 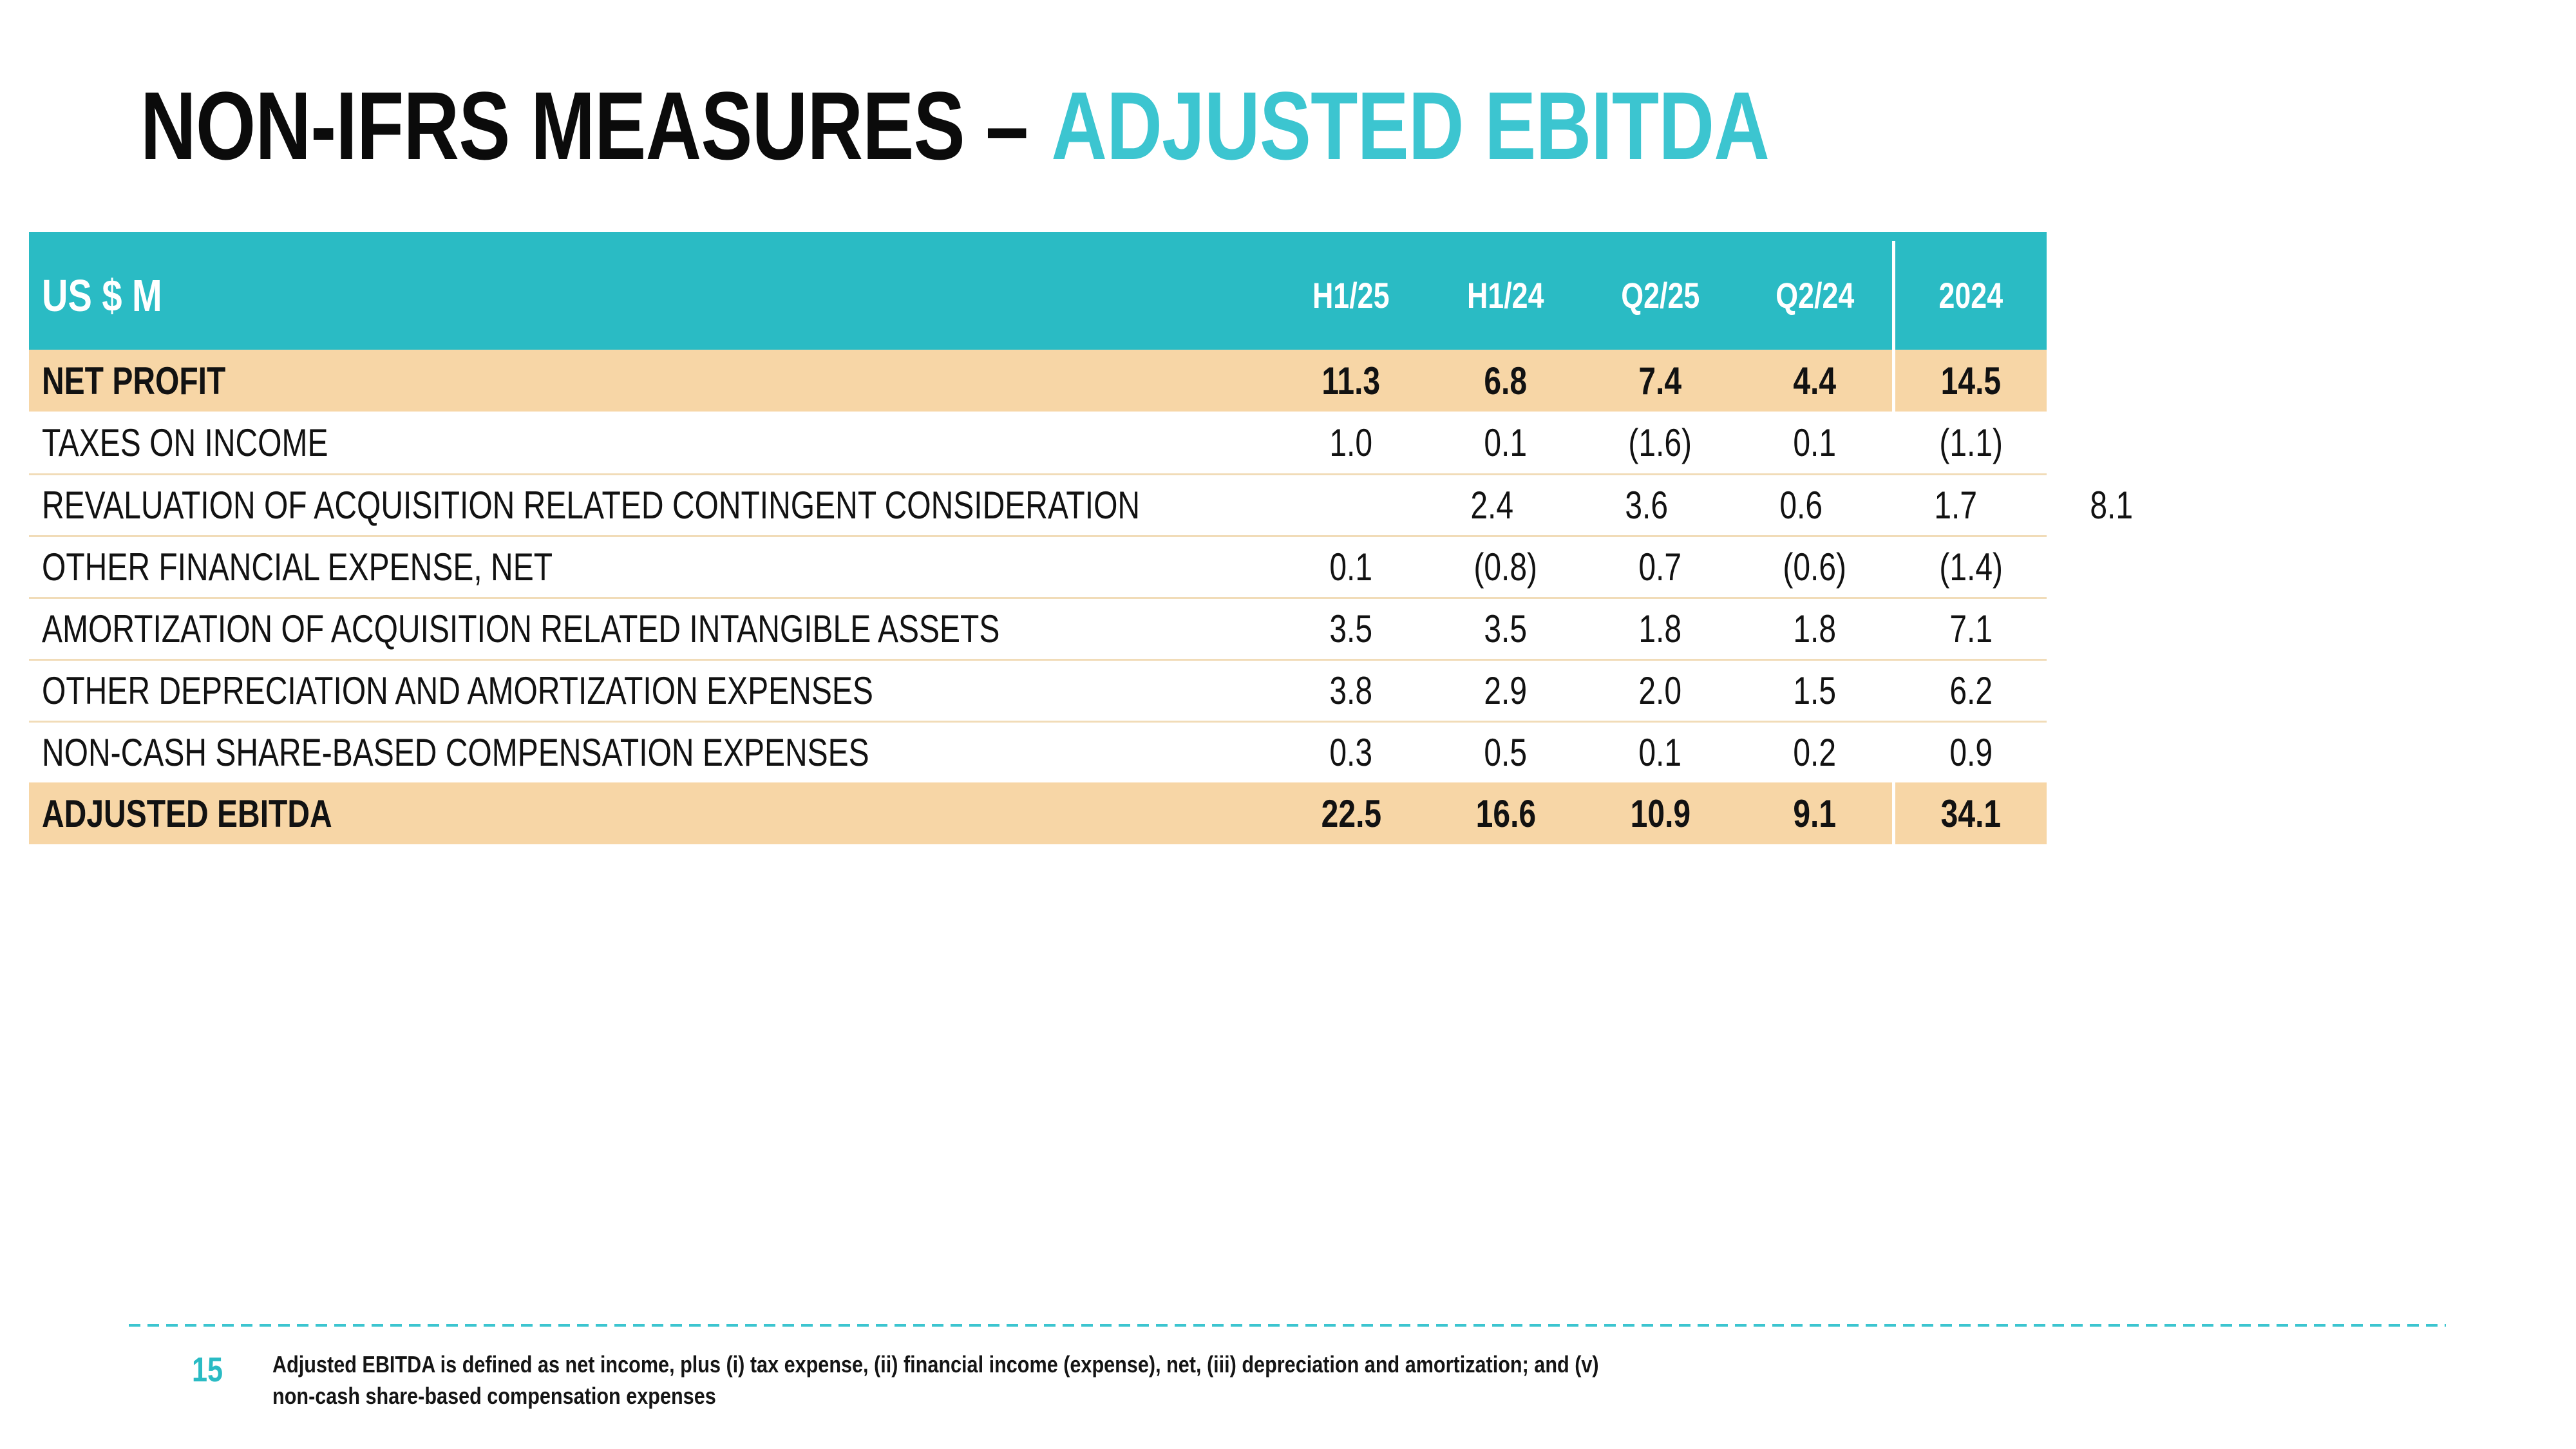 I want to click on cell-value: 10.9, so click(x=1660, y=813).